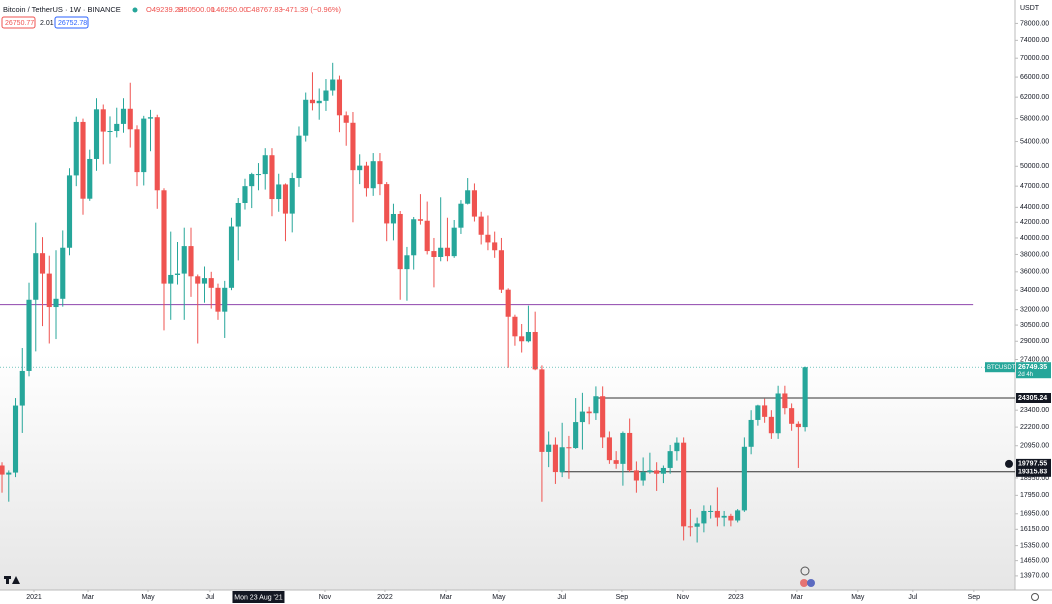 The height and width of the screenshot is (604, 1052). I want to click on y-tick-label: 40000.00, so click(1034, 238).